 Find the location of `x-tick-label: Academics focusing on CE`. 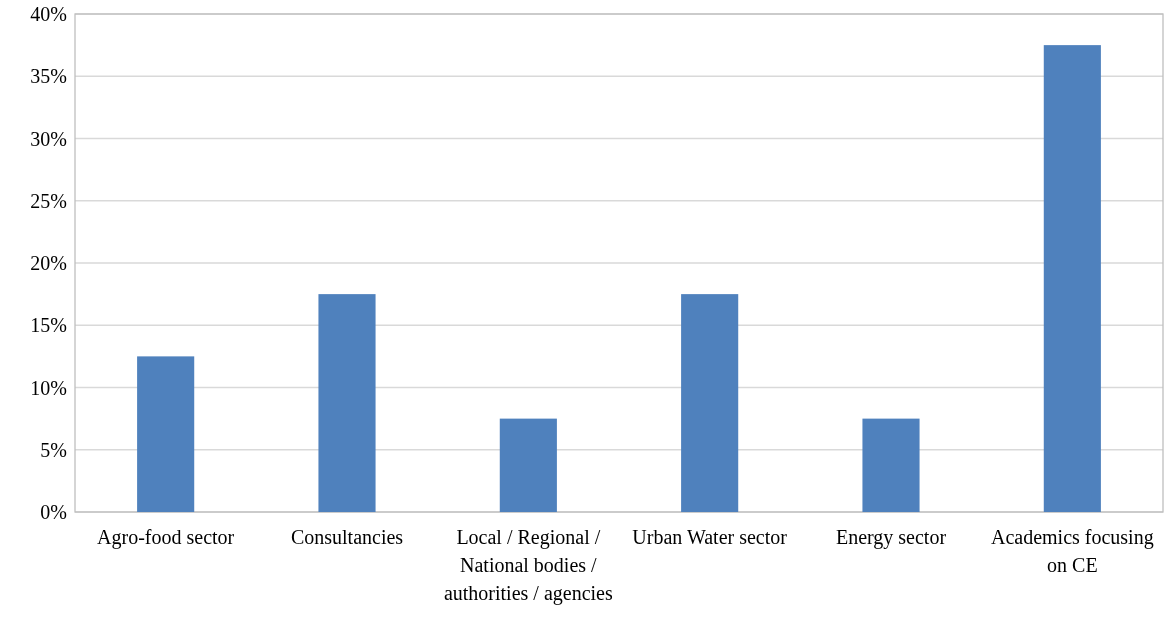

x-tick-label: Academics focusing on CE is located at coordinates (1072, 551).